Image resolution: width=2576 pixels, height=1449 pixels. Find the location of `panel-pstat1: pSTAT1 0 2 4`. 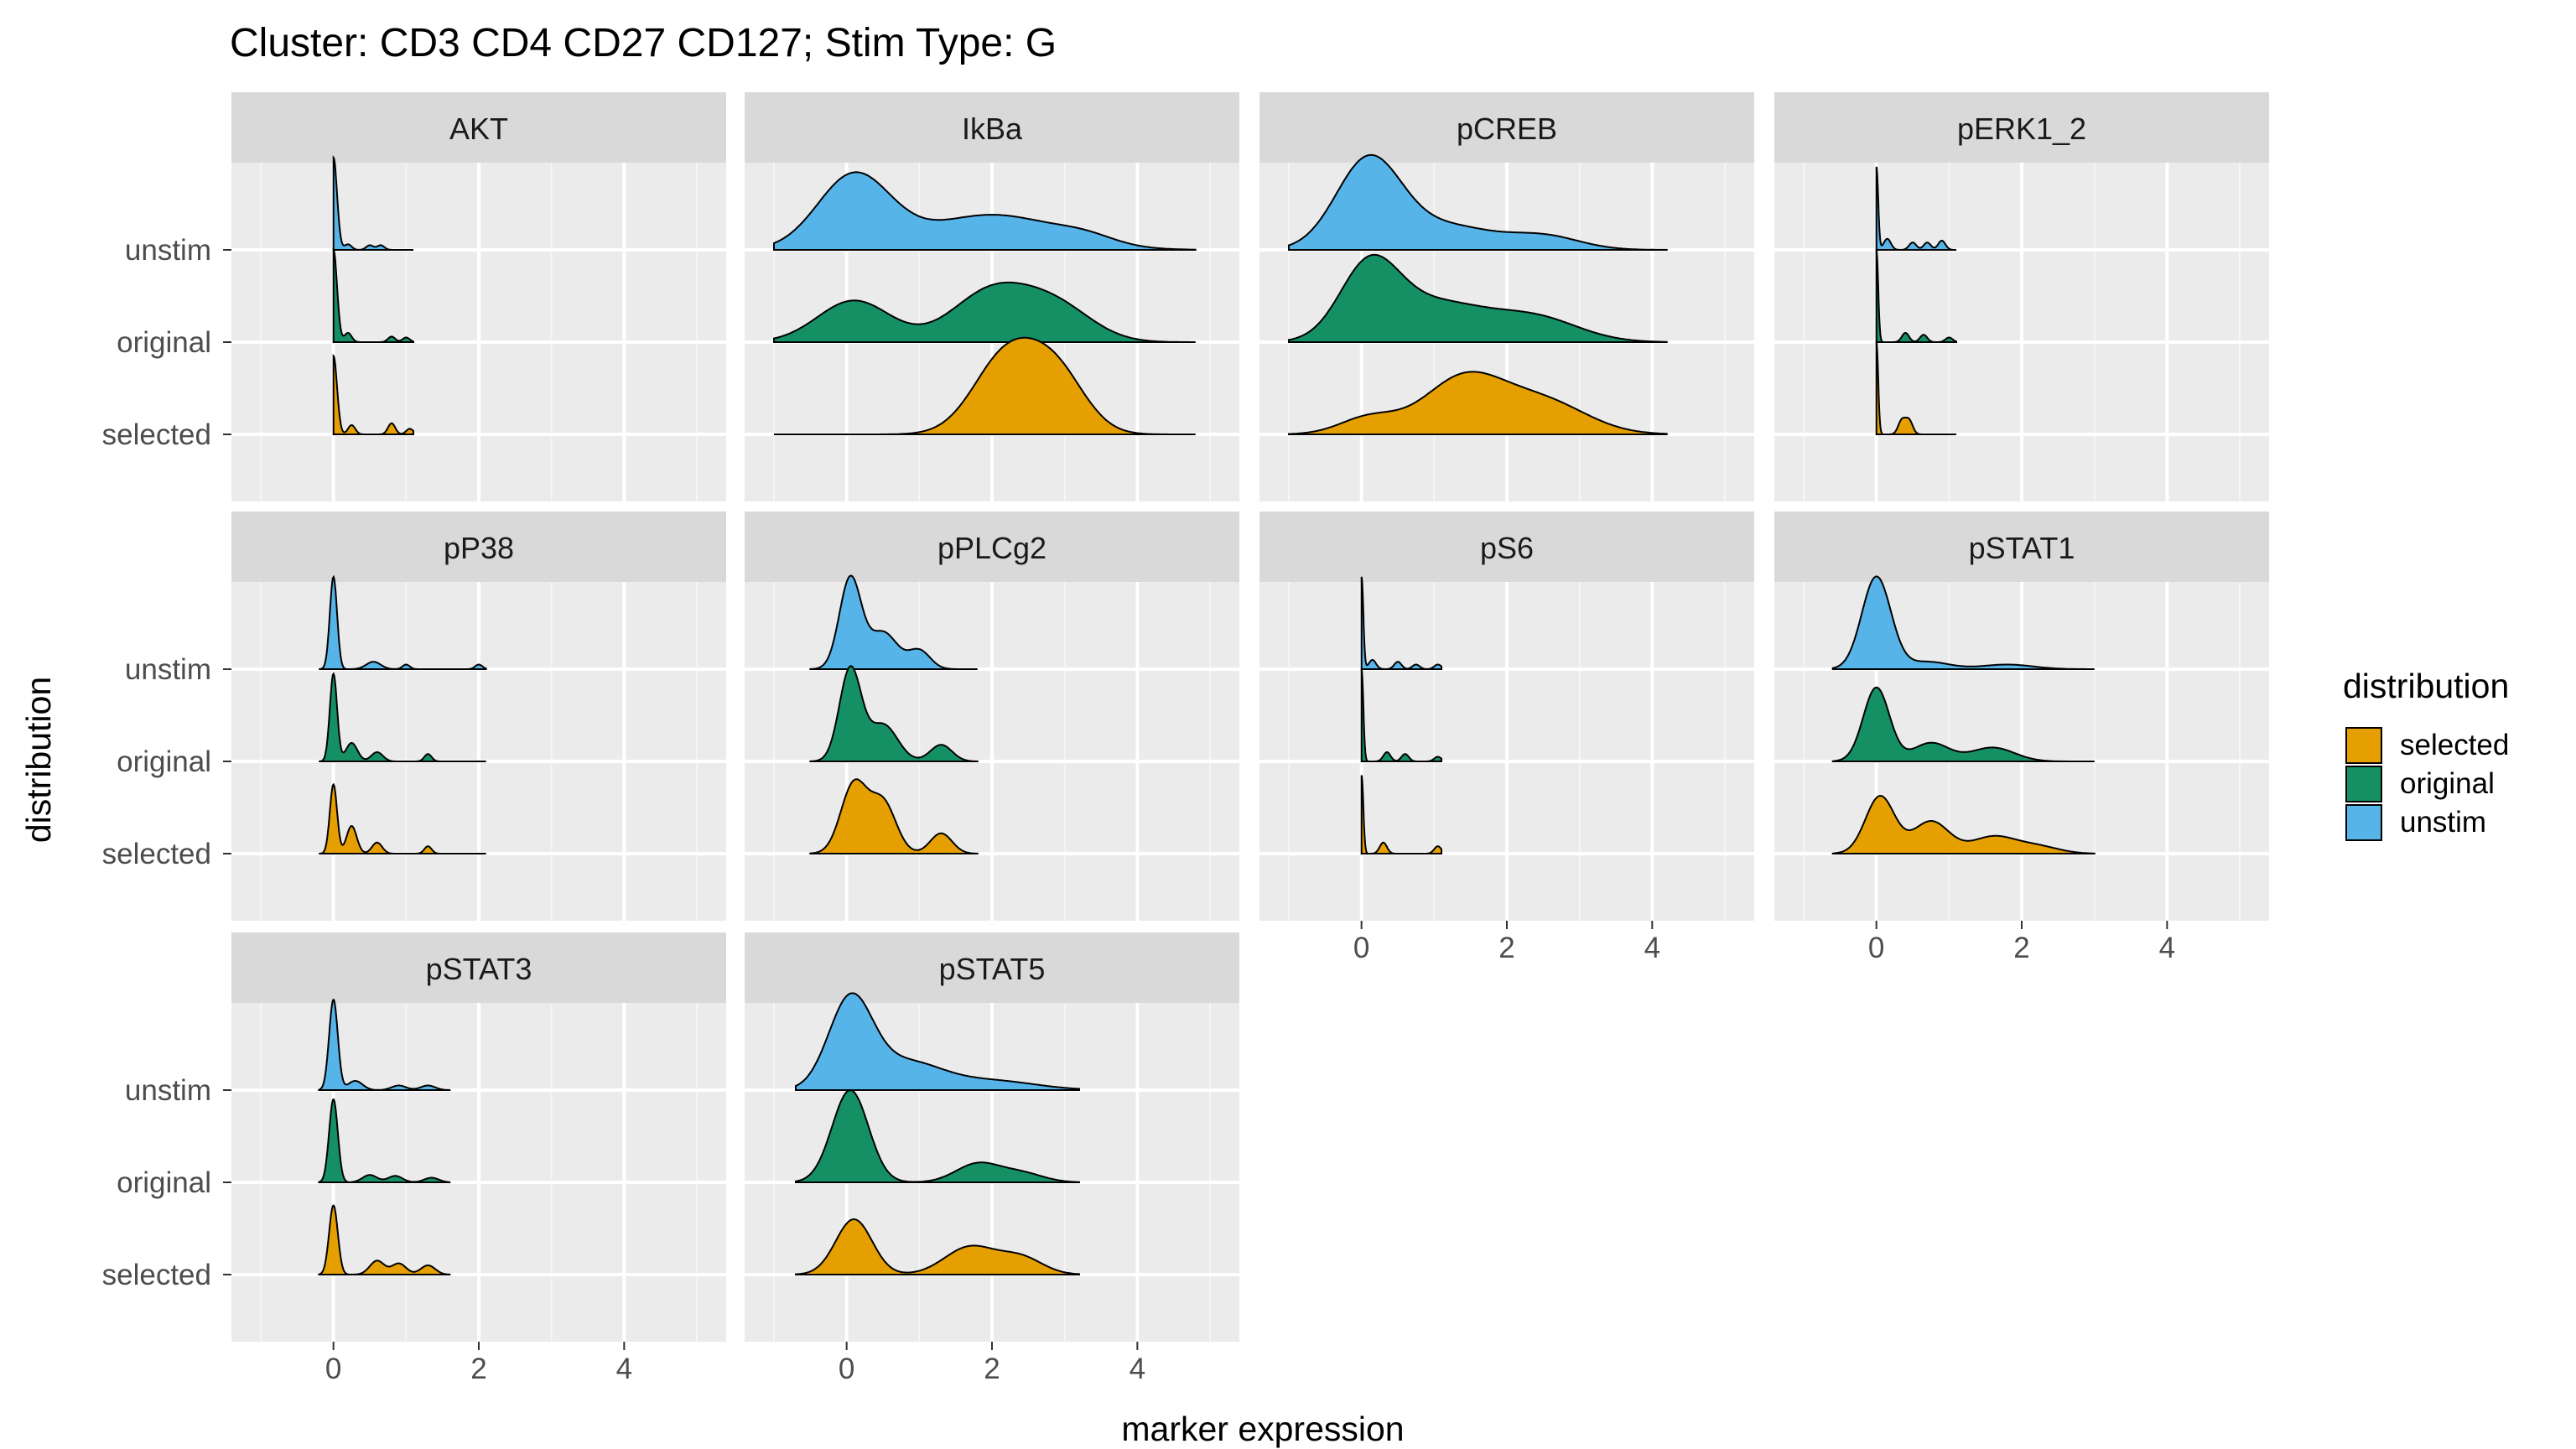

panel-pstat1: pSTAT1 0 2 4 is located at coordinates (2021, 738).